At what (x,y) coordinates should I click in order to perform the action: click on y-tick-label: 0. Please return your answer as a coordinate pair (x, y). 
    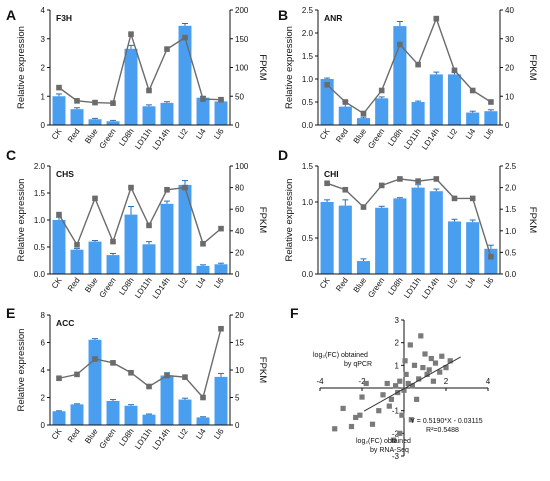
    Looking at the image, I should click on (43, 125).